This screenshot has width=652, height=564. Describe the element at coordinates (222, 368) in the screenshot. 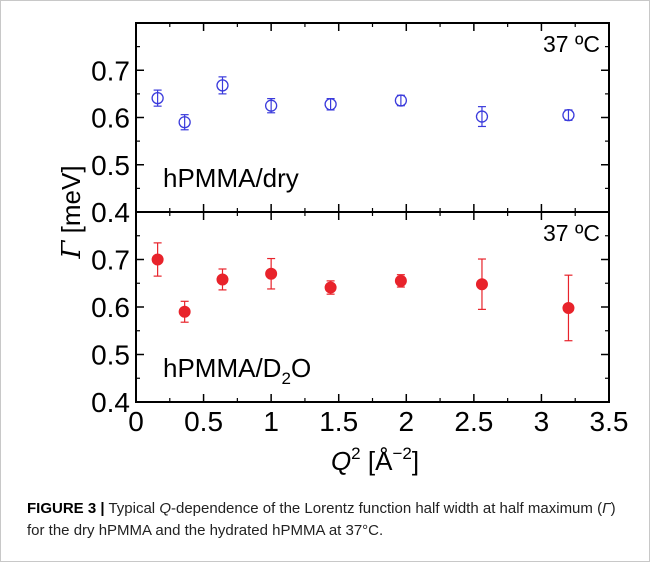

I see `panel-label-main: hPMMA/D` at that location.